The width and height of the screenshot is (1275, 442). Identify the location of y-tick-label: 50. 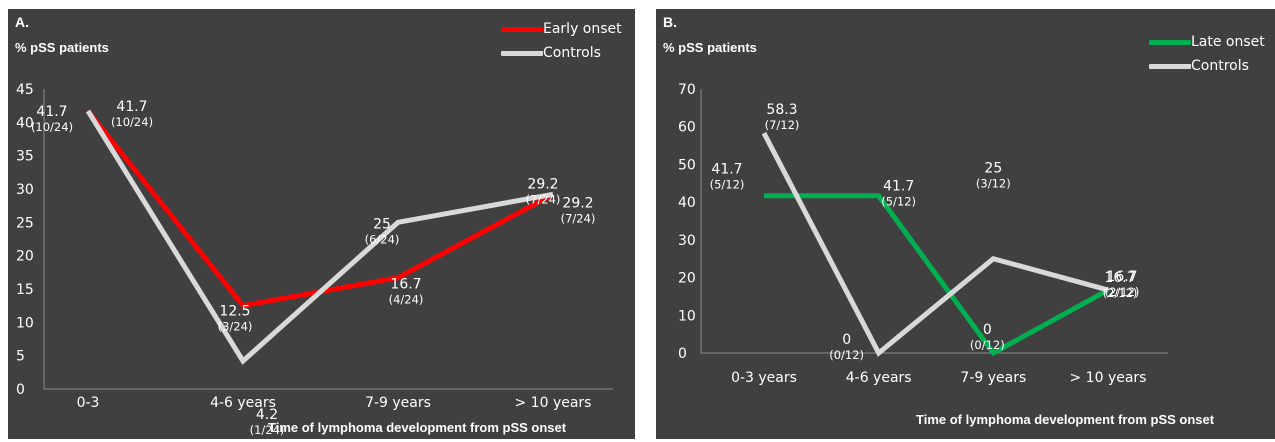
(687, 165).